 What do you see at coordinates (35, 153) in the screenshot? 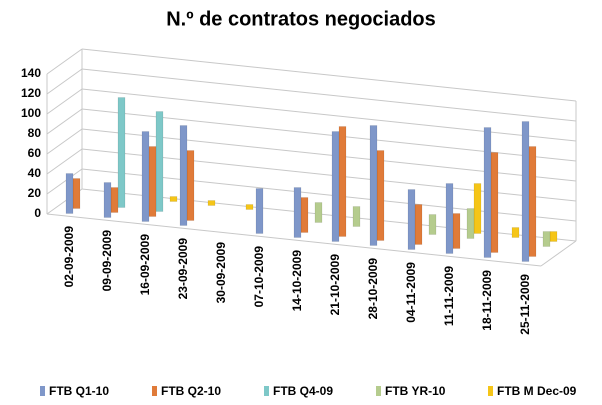
I see `y-tick-label: 60` at bounding box center [35, 153].